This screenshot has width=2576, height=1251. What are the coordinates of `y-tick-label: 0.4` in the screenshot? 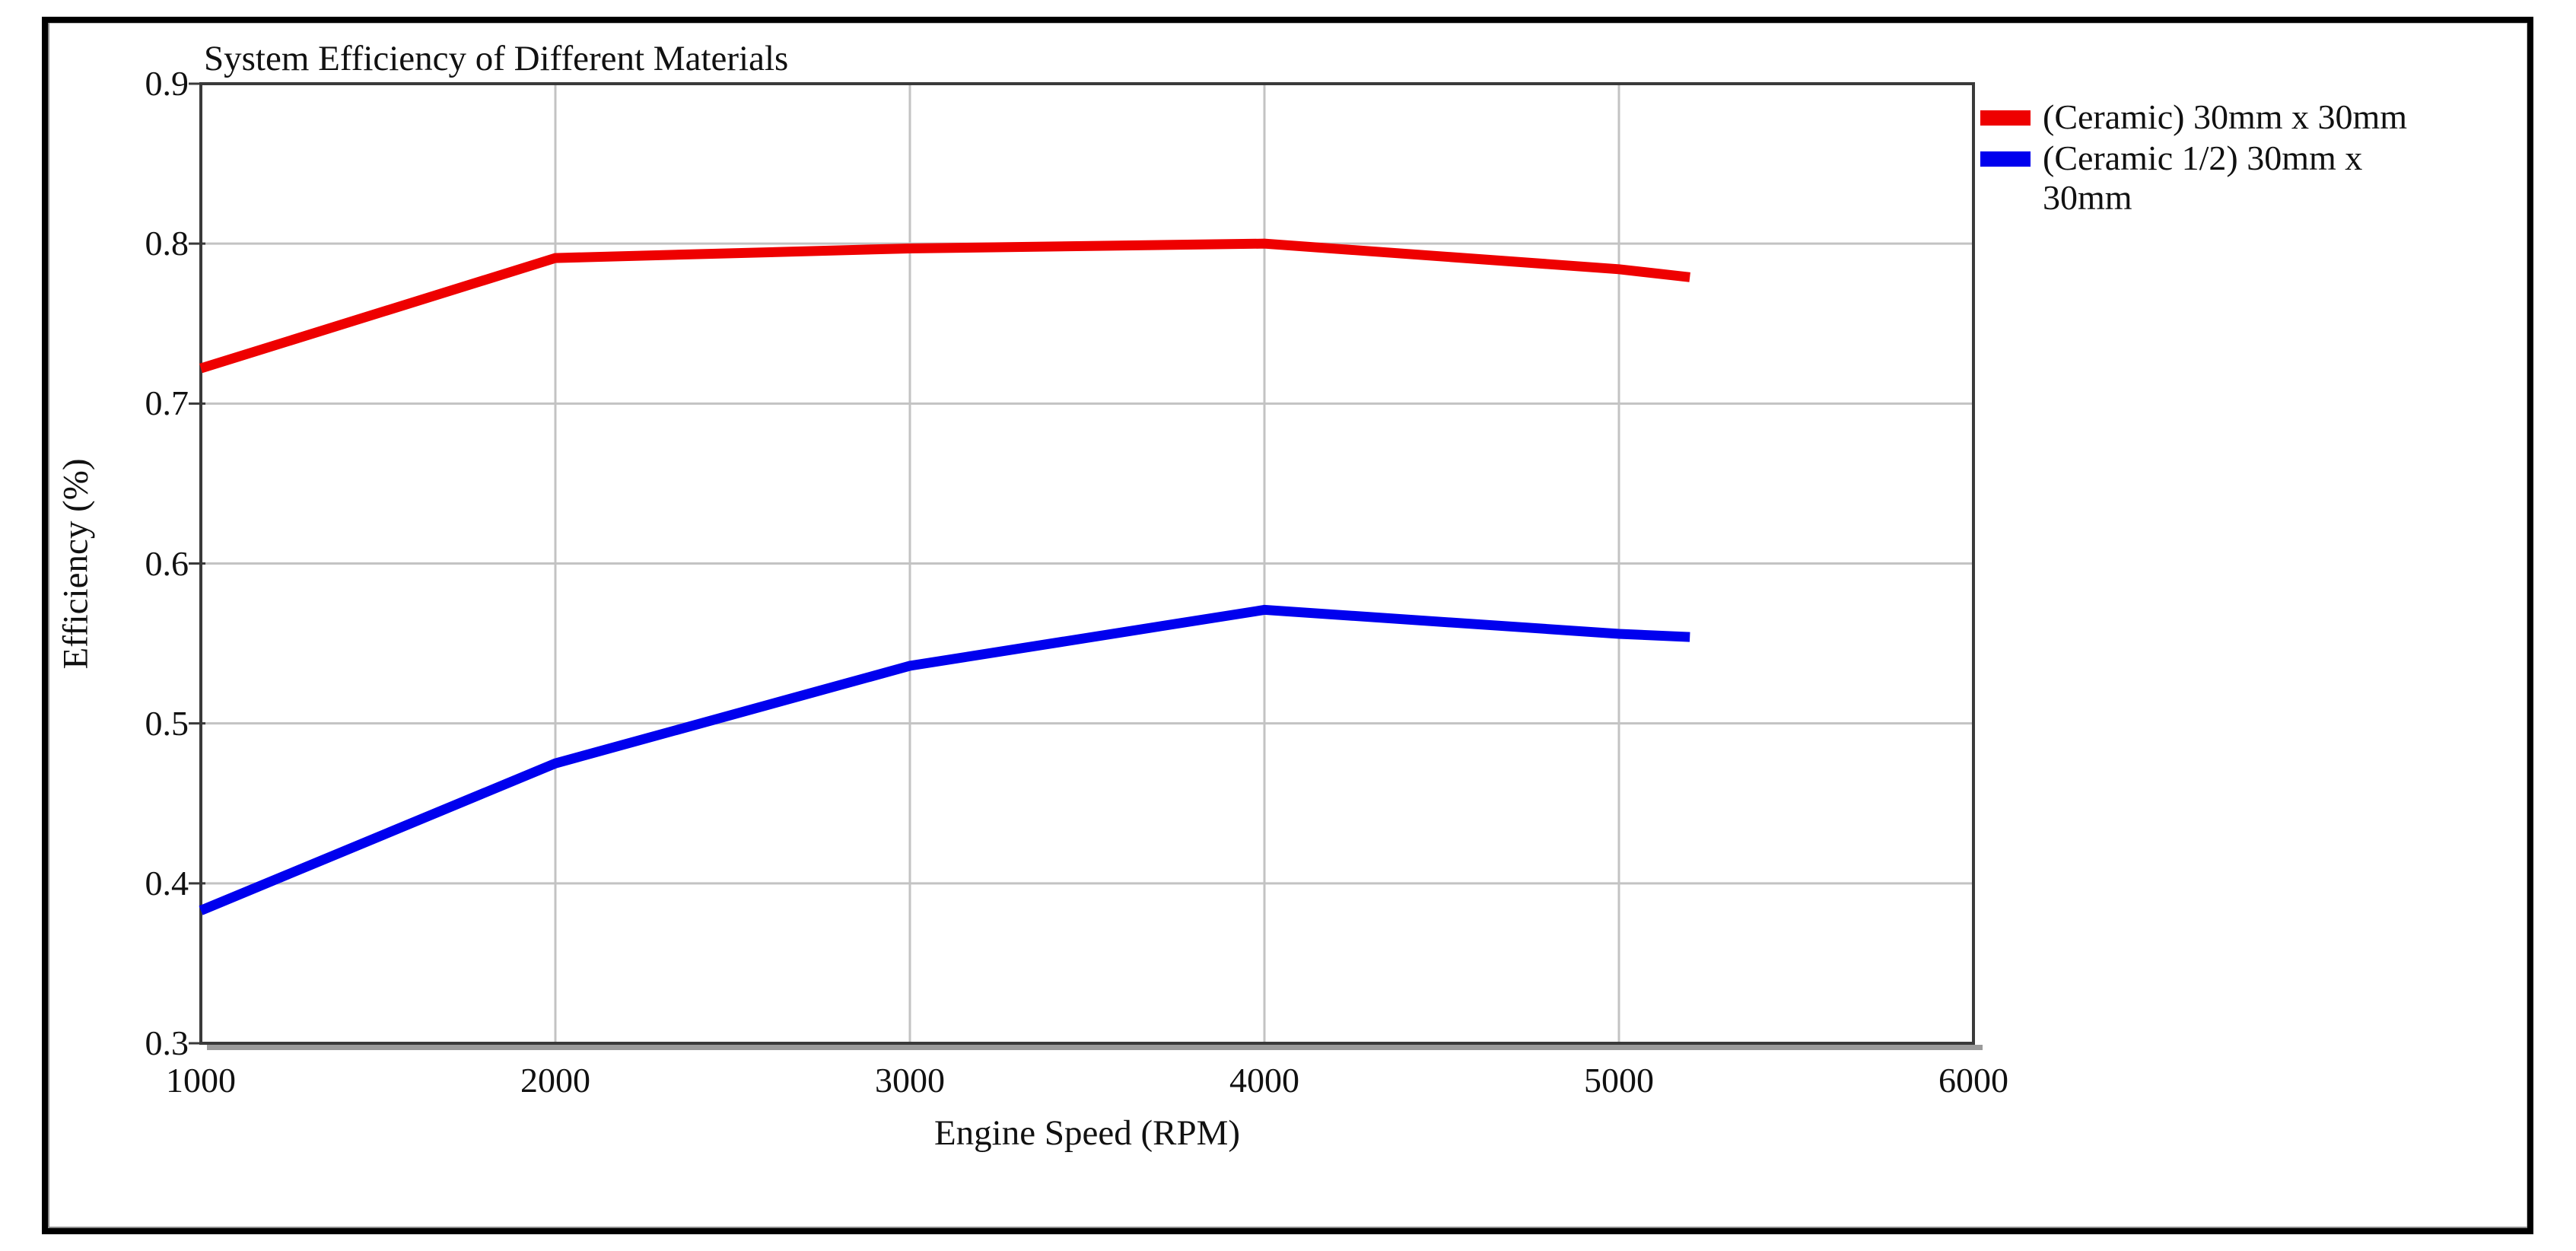 It's located at (167, 883).